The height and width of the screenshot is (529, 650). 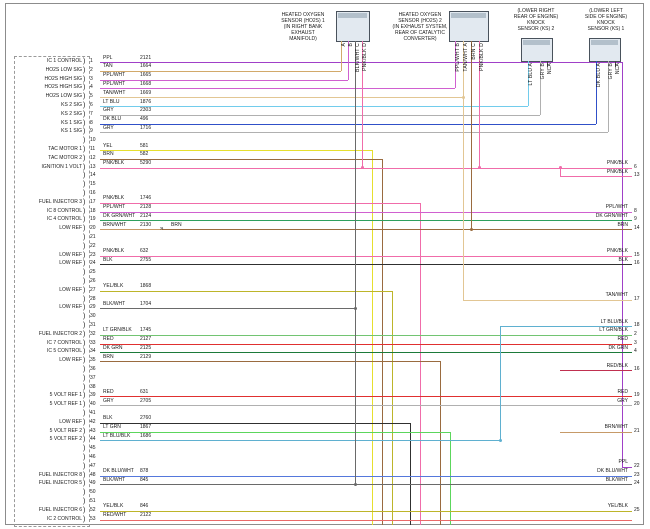 I want to click on circuit-number: 1664, so click(x=146, y=66).